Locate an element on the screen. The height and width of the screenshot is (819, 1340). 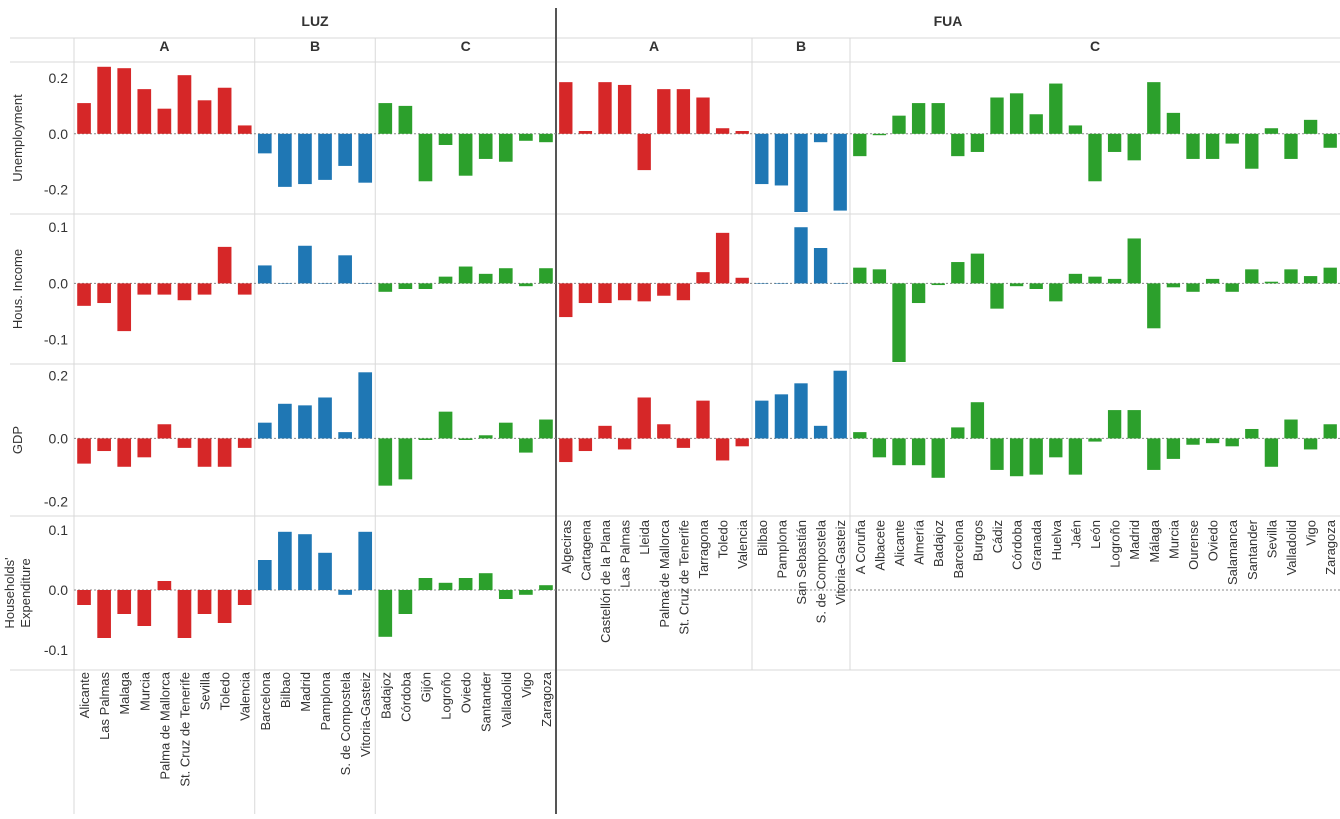
x-tick-label: Albacete is located at coordinates (879, 545).